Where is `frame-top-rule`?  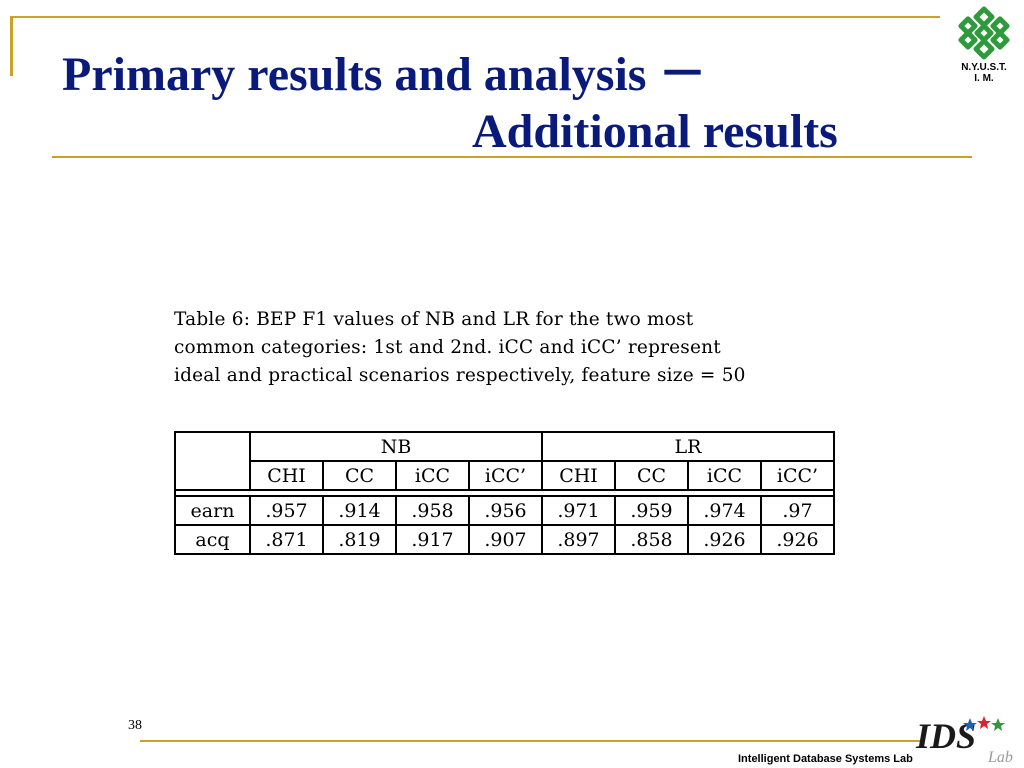
frame-top-rule is located at coordinates (475, 17).